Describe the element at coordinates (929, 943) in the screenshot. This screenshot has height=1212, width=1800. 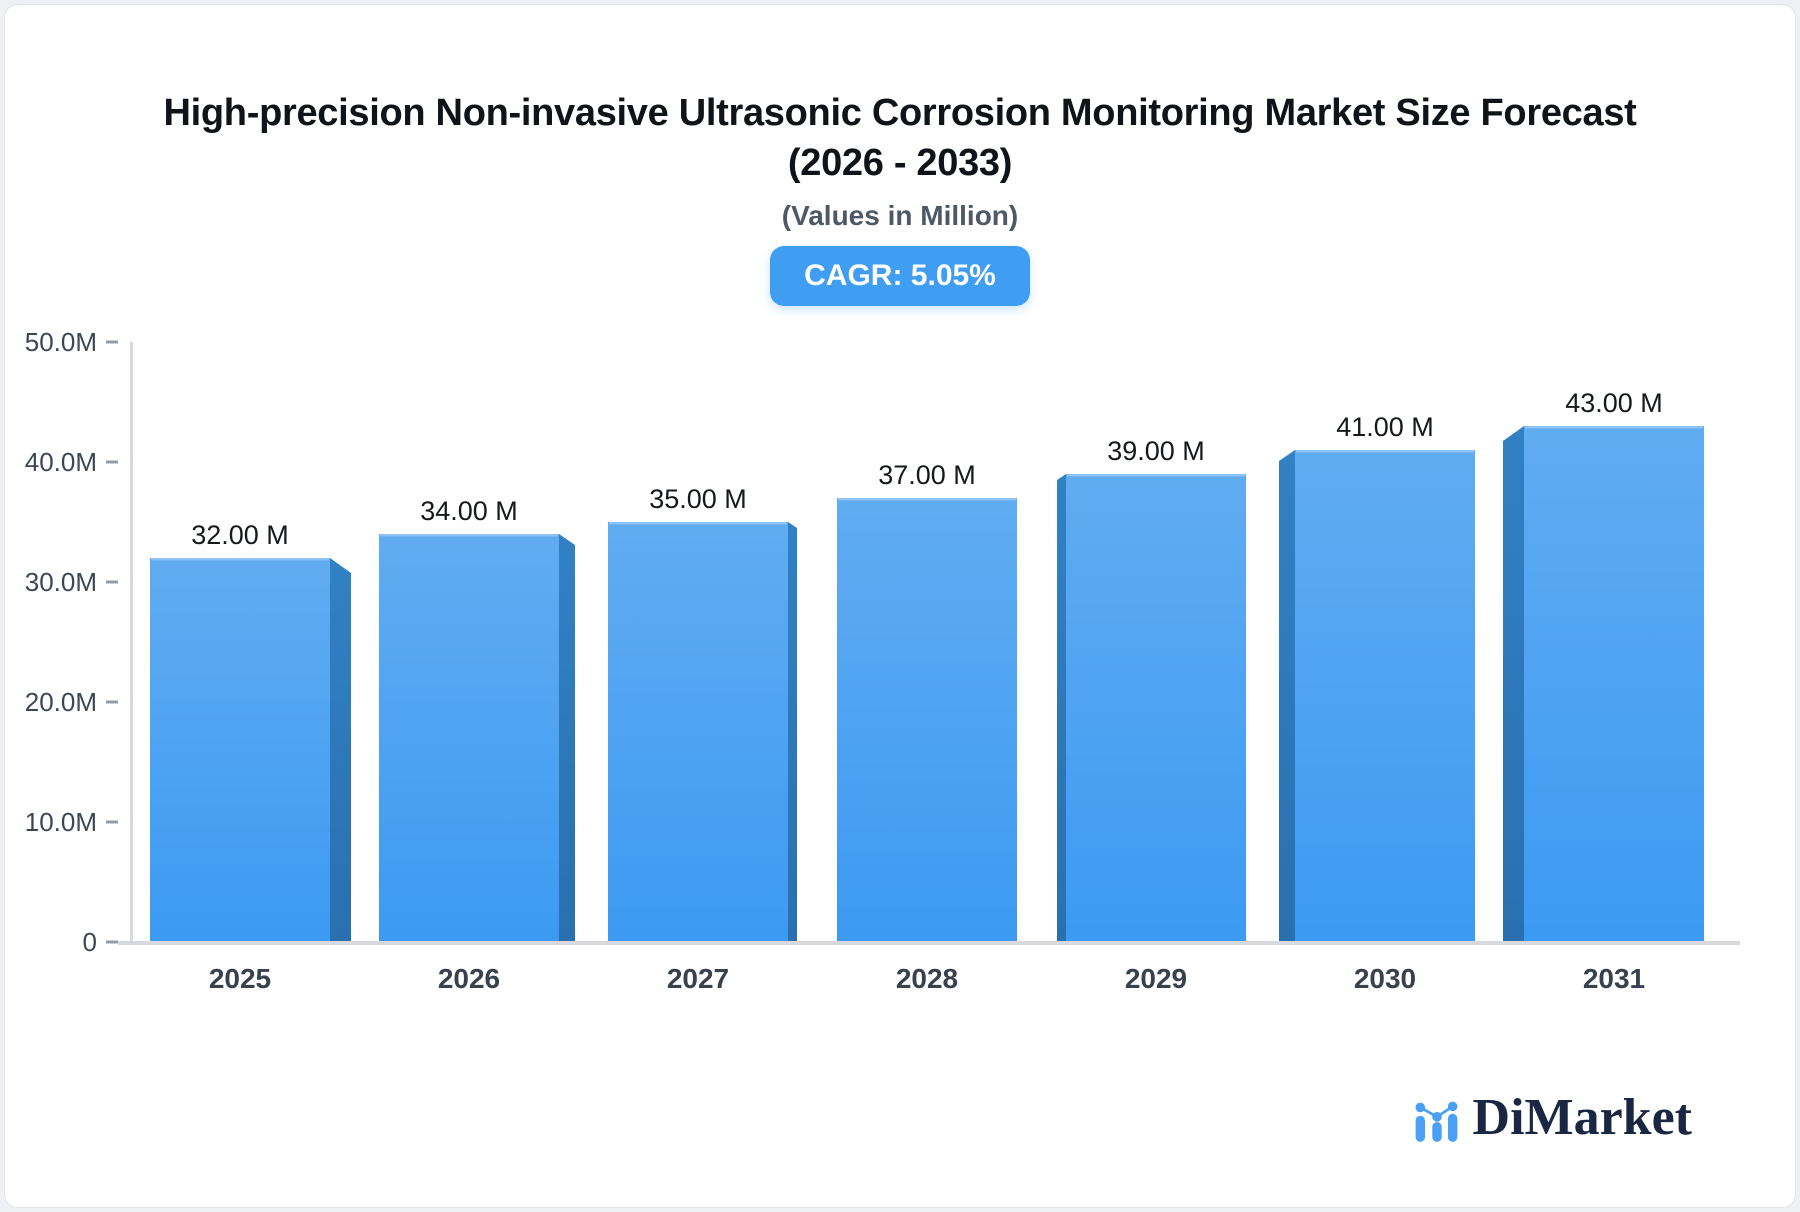
I see `x-axis-line` at that location.